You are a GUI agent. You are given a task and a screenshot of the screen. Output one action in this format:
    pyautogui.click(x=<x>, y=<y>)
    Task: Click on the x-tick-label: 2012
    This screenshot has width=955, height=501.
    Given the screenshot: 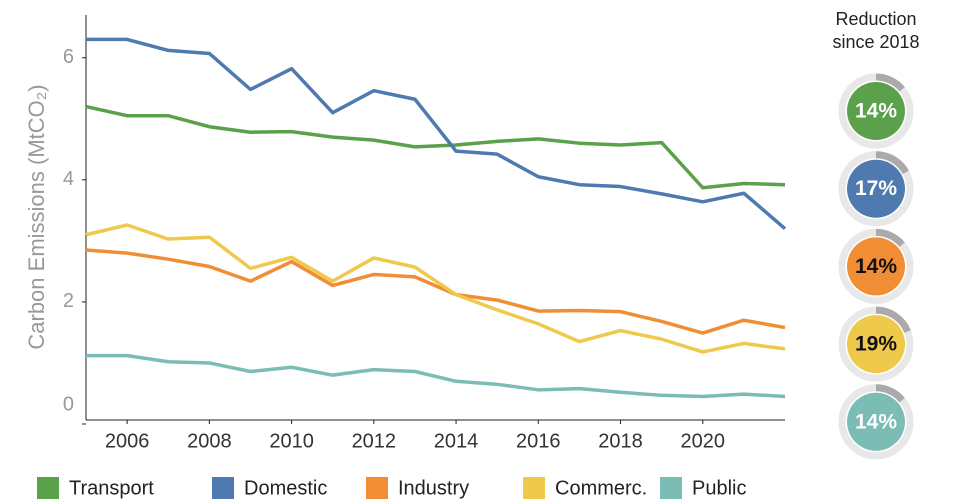 What is the action you would take?
    pyautogui.click(x=374, y=441)
    